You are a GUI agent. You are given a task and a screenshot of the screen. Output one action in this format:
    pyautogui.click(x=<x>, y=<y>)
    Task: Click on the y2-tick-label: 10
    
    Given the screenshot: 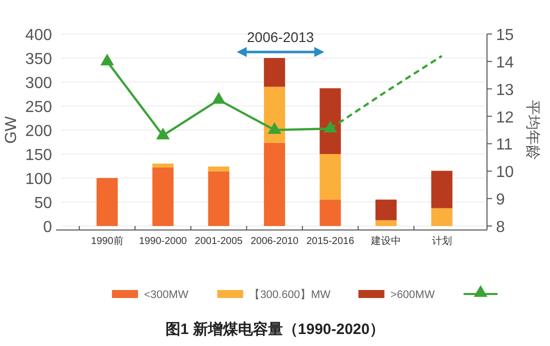 What is the action you would take?
    pyautogui.click(x=505, y=173)
    